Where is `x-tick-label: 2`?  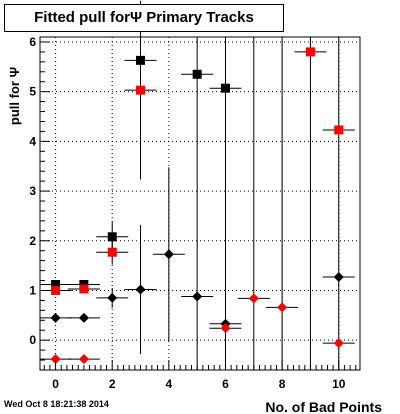 x-tick-label: 2 is located at coordinates (112, 384).